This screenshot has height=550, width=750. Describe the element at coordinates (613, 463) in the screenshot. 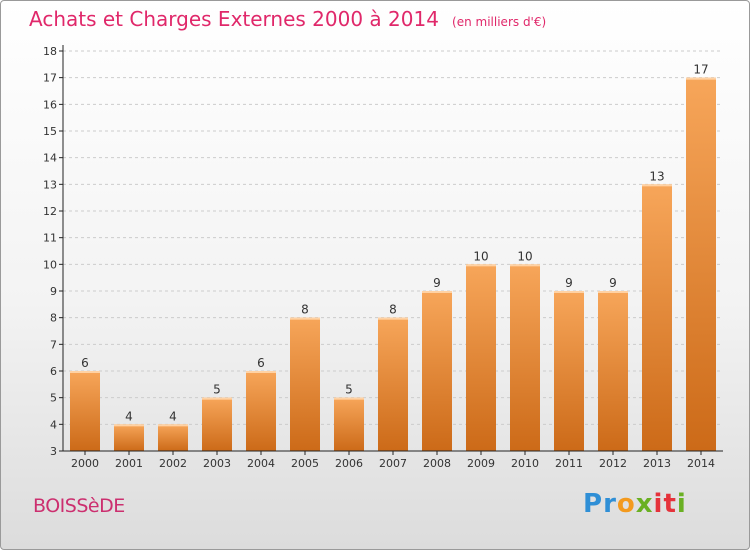

I see `x-tick-label: 2012` at that location.